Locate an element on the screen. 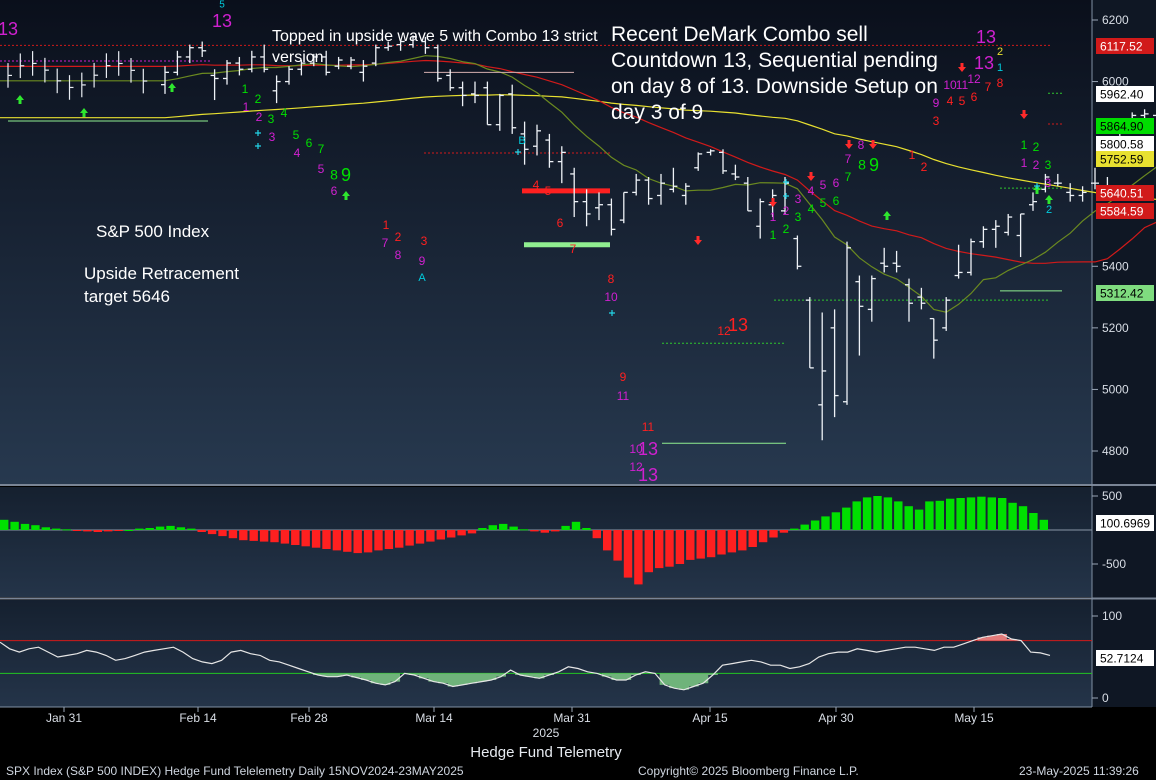 The height and width of the screenshot is (780, 1156). demark-count: 7 is located at coordinates (385, 243).